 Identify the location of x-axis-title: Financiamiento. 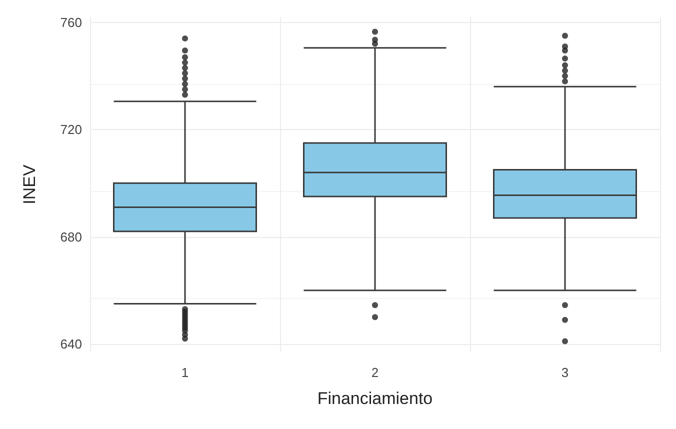
(375, 398).